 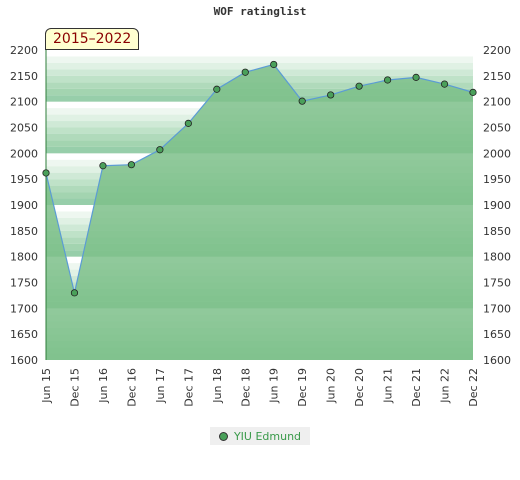 I want to click on period-badge: 2015–2022, so click(x=92, y=39).